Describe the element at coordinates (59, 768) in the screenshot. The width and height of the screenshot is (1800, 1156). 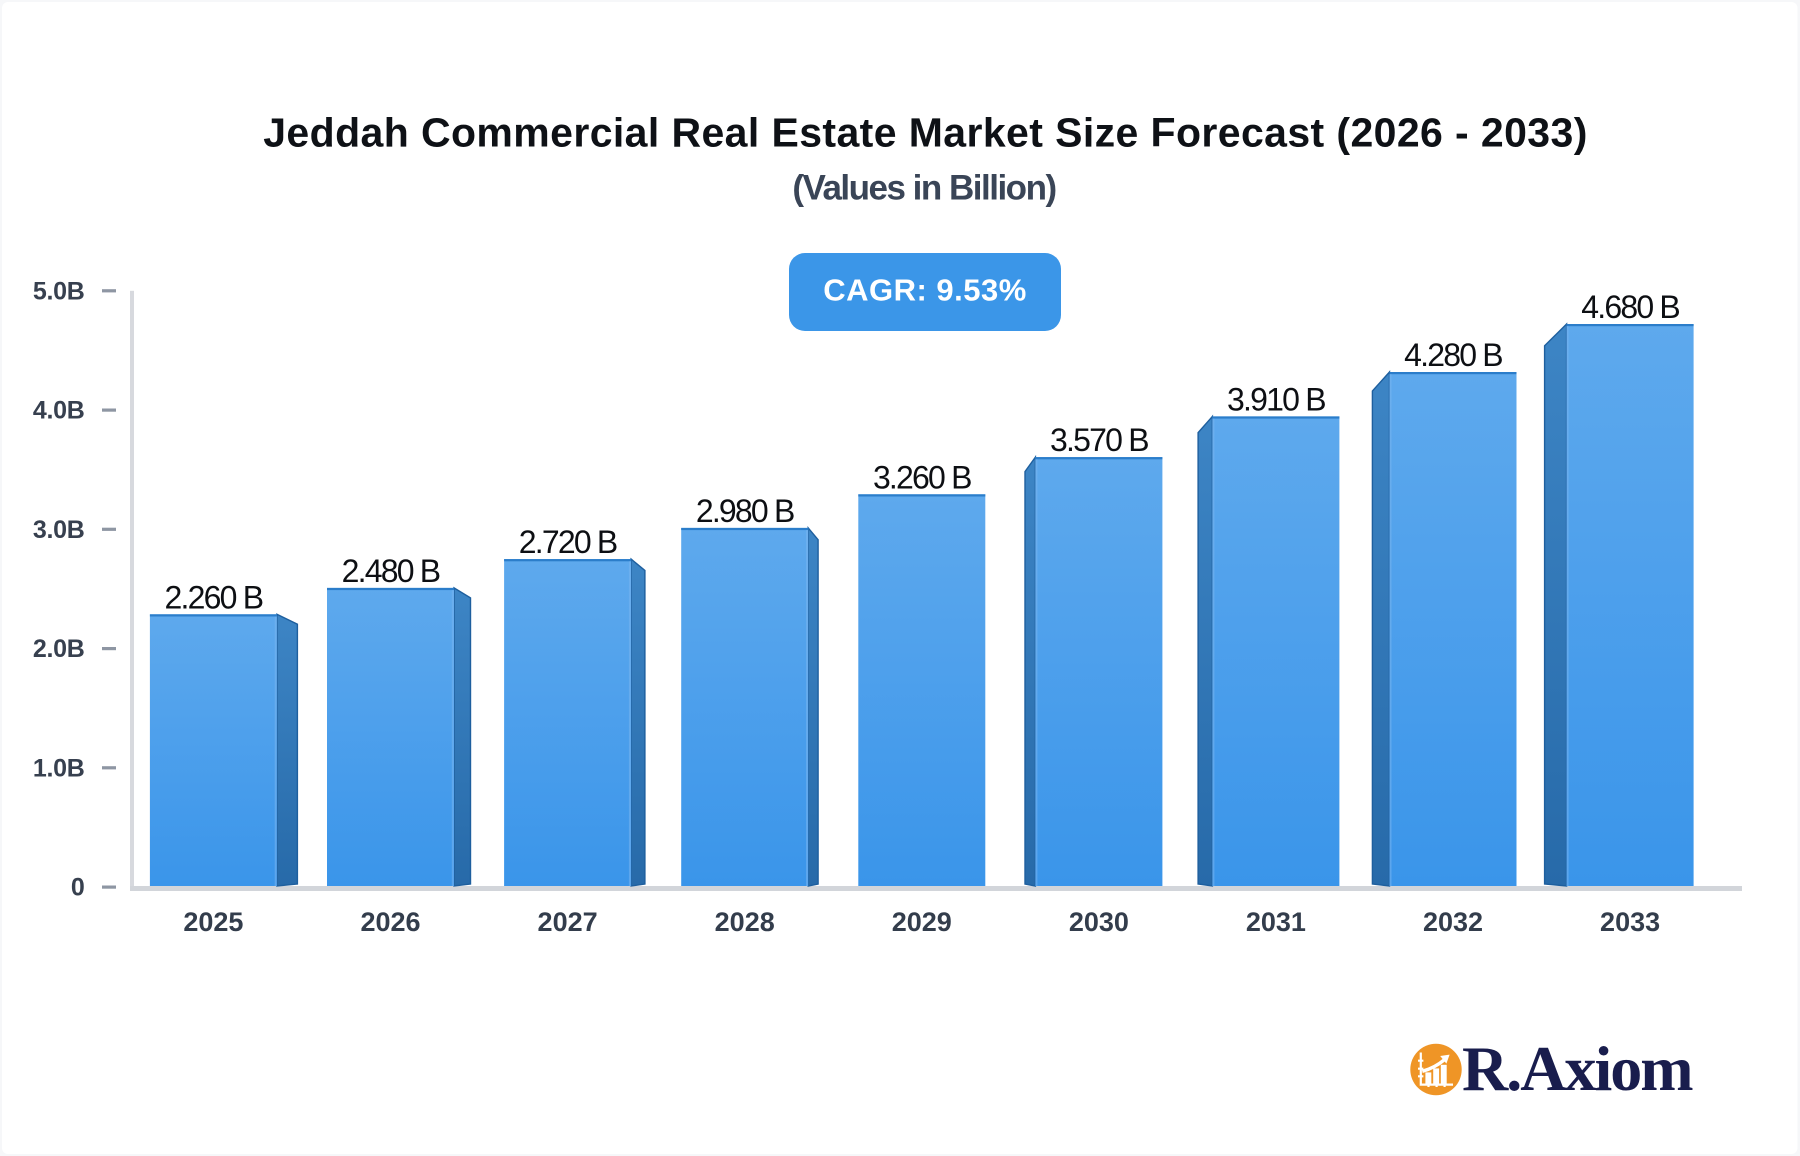
I see `svg-text: 1.0B` at that location.